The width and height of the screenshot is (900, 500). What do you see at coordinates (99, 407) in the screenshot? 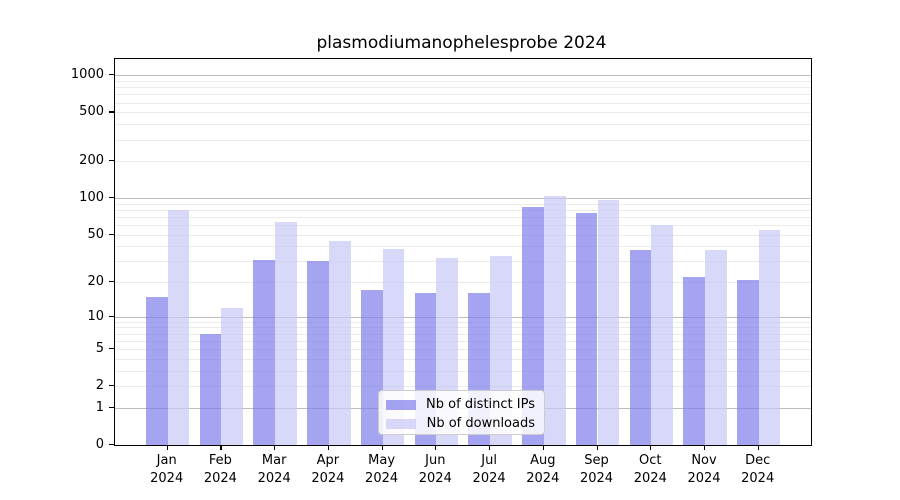
I see `y-tick-label: 1` at bounding box center [99, 407].